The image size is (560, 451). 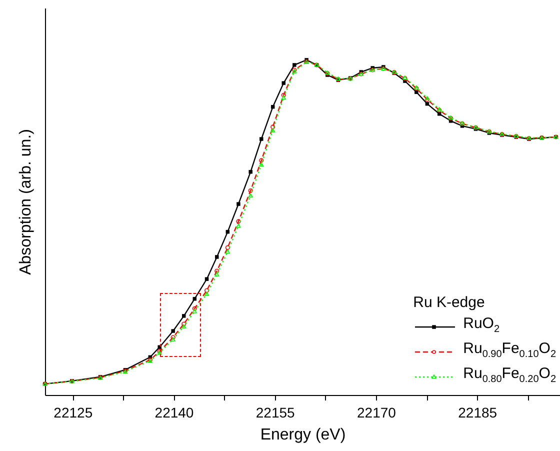 What do you see at coordinates (276, 412) in the screenshot?
I see `x-tick-label: 22155` at bounding box center [276, 412].